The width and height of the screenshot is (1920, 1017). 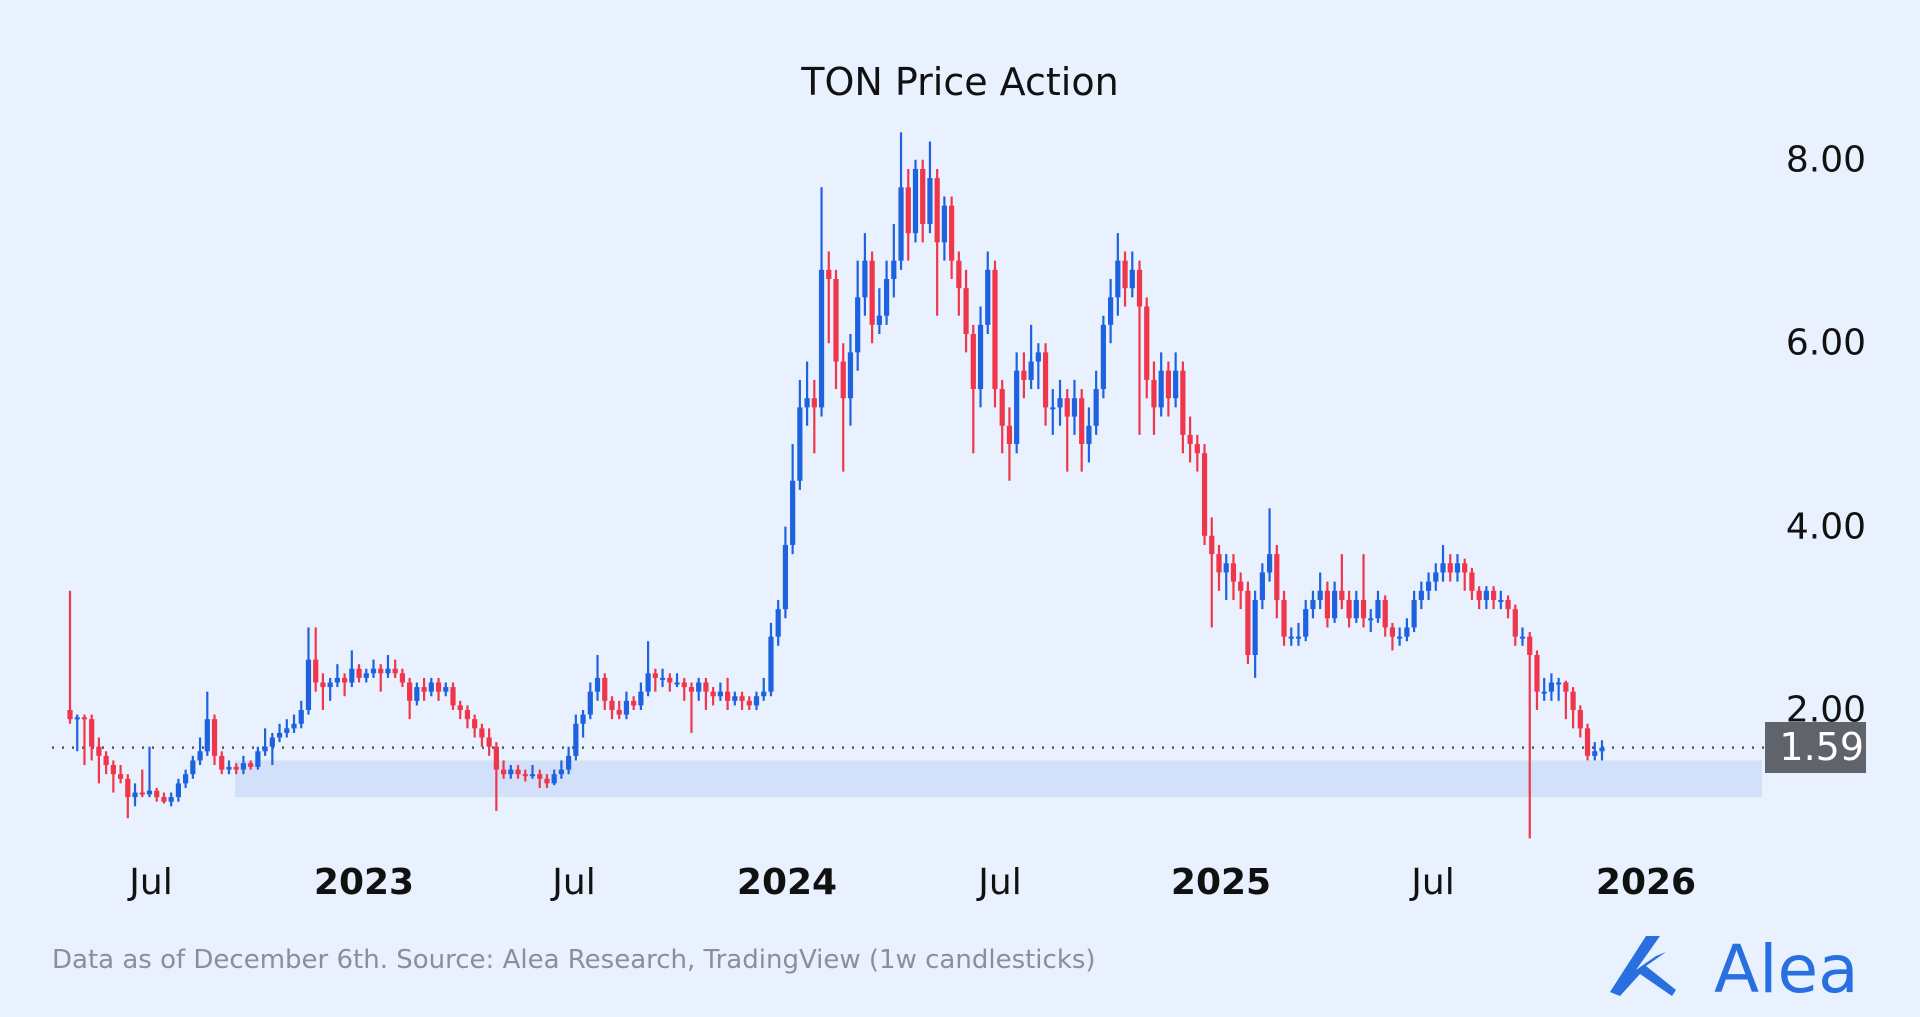 What do you see at coordinates (1433, 882) in the screenshot?
I see `x-tick-label: Jul` at bounding box center [1433, 882].